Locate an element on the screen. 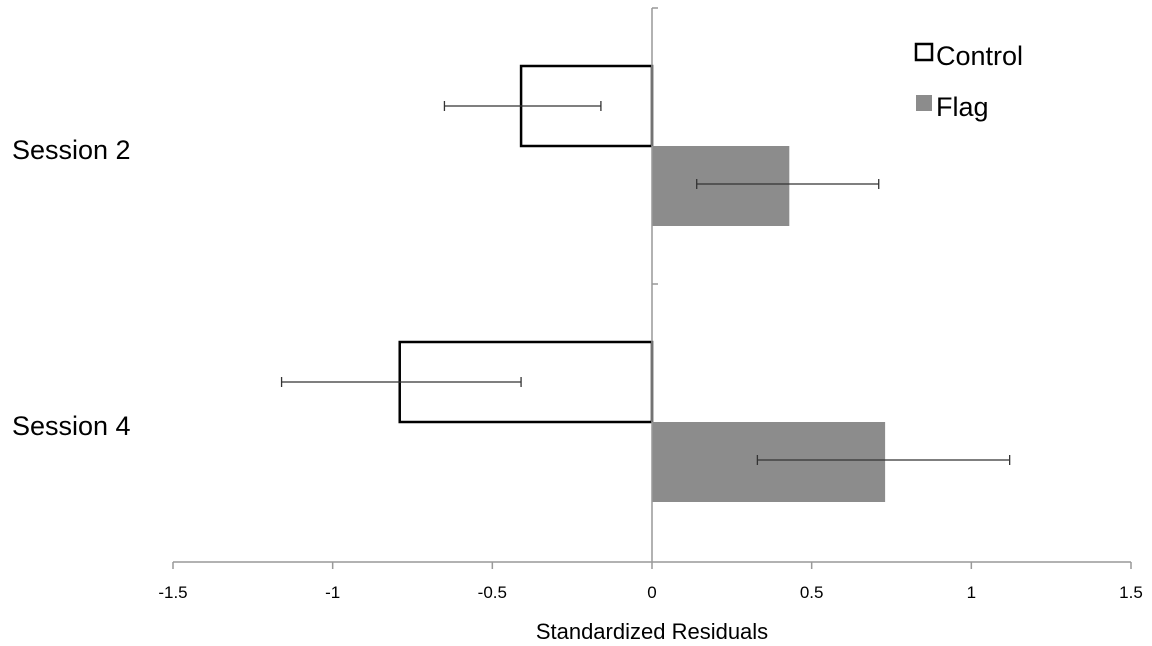 This screenshot has height=646, width=1152. category-label-1: Session 2 is located at coordinates (71, 150).